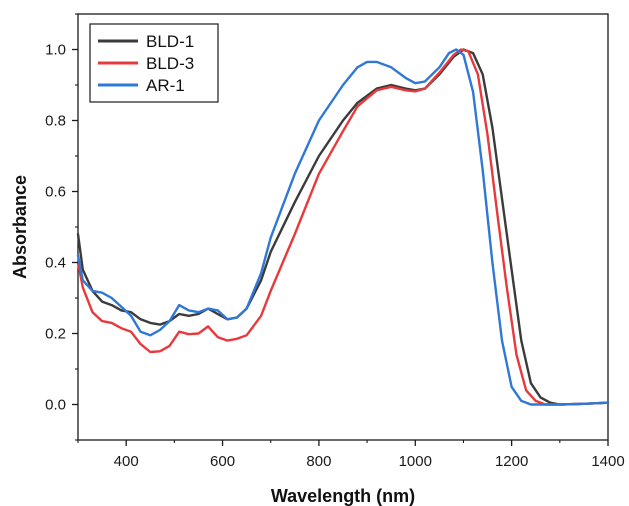 The height and width of the screenshot is (506, 629). I want to click on y-tick-label: 0.2, so click(55, 334).